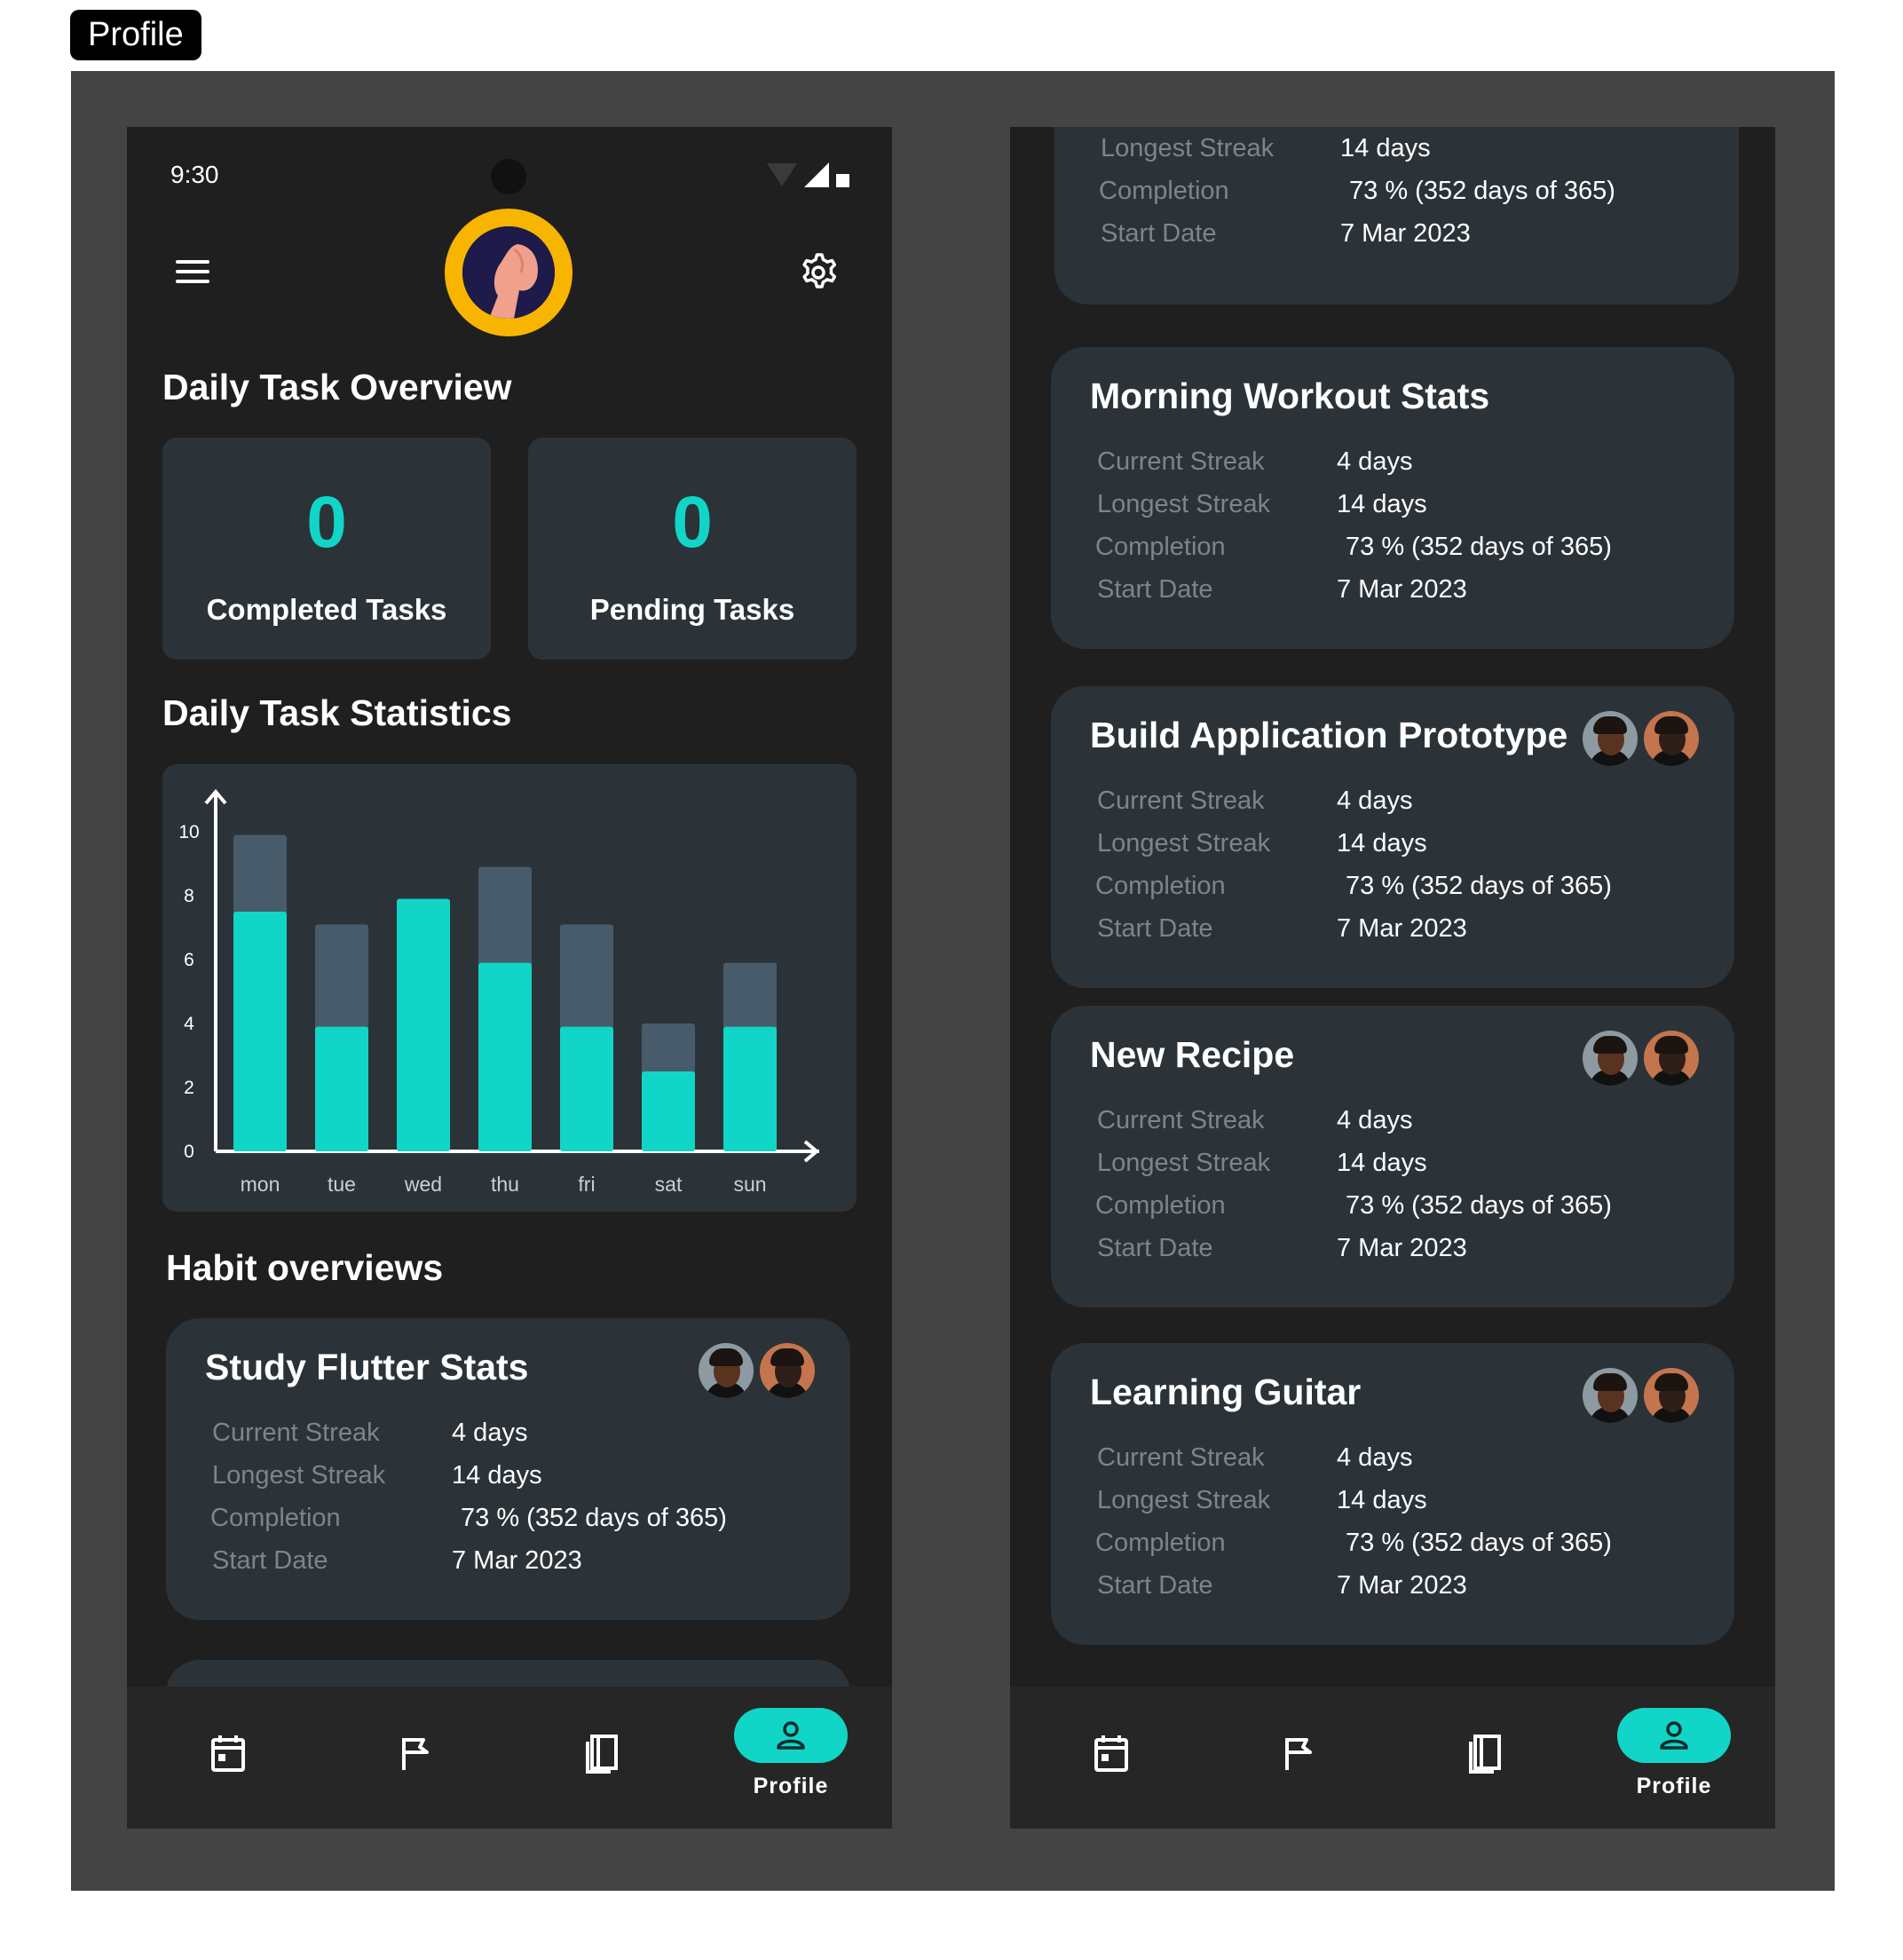 The width and height of the screenshot is (1903, 1960). Describe the element at coordinates (194, 174) in the screenshot. I see `status-time: 9:30` at that location.